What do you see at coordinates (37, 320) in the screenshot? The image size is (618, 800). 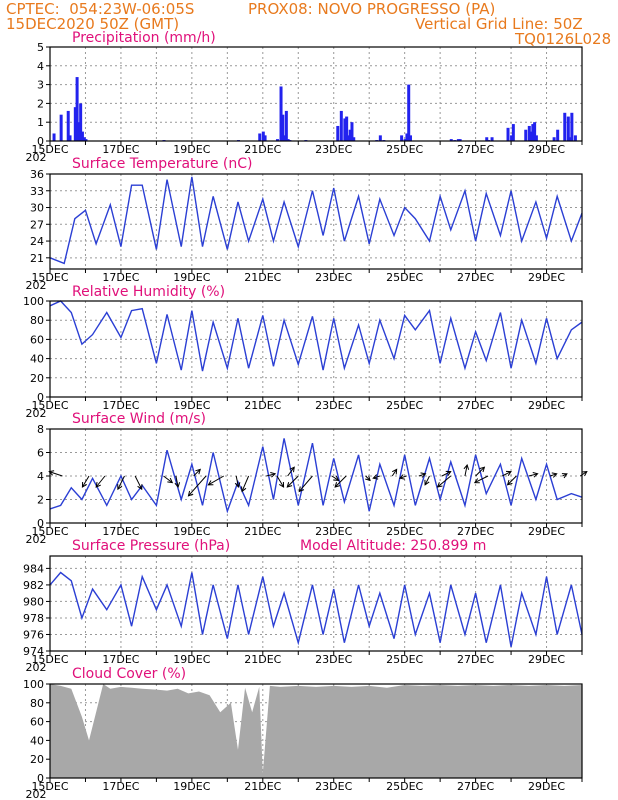 I see `y-tick-label: 80` at bounding box center [37, 320].